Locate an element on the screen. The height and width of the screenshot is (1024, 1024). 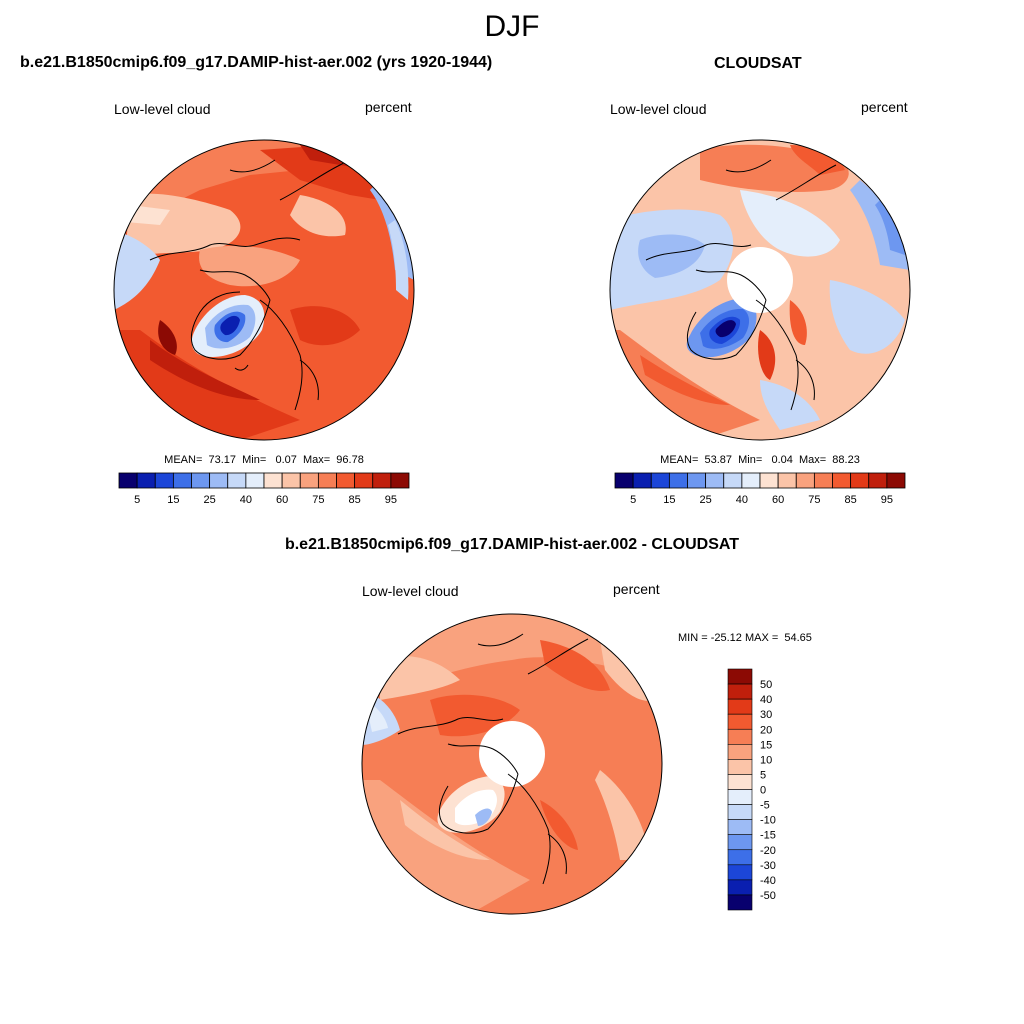
model-colorbar-tick-label: 15 is located at coordinates (173, 500).